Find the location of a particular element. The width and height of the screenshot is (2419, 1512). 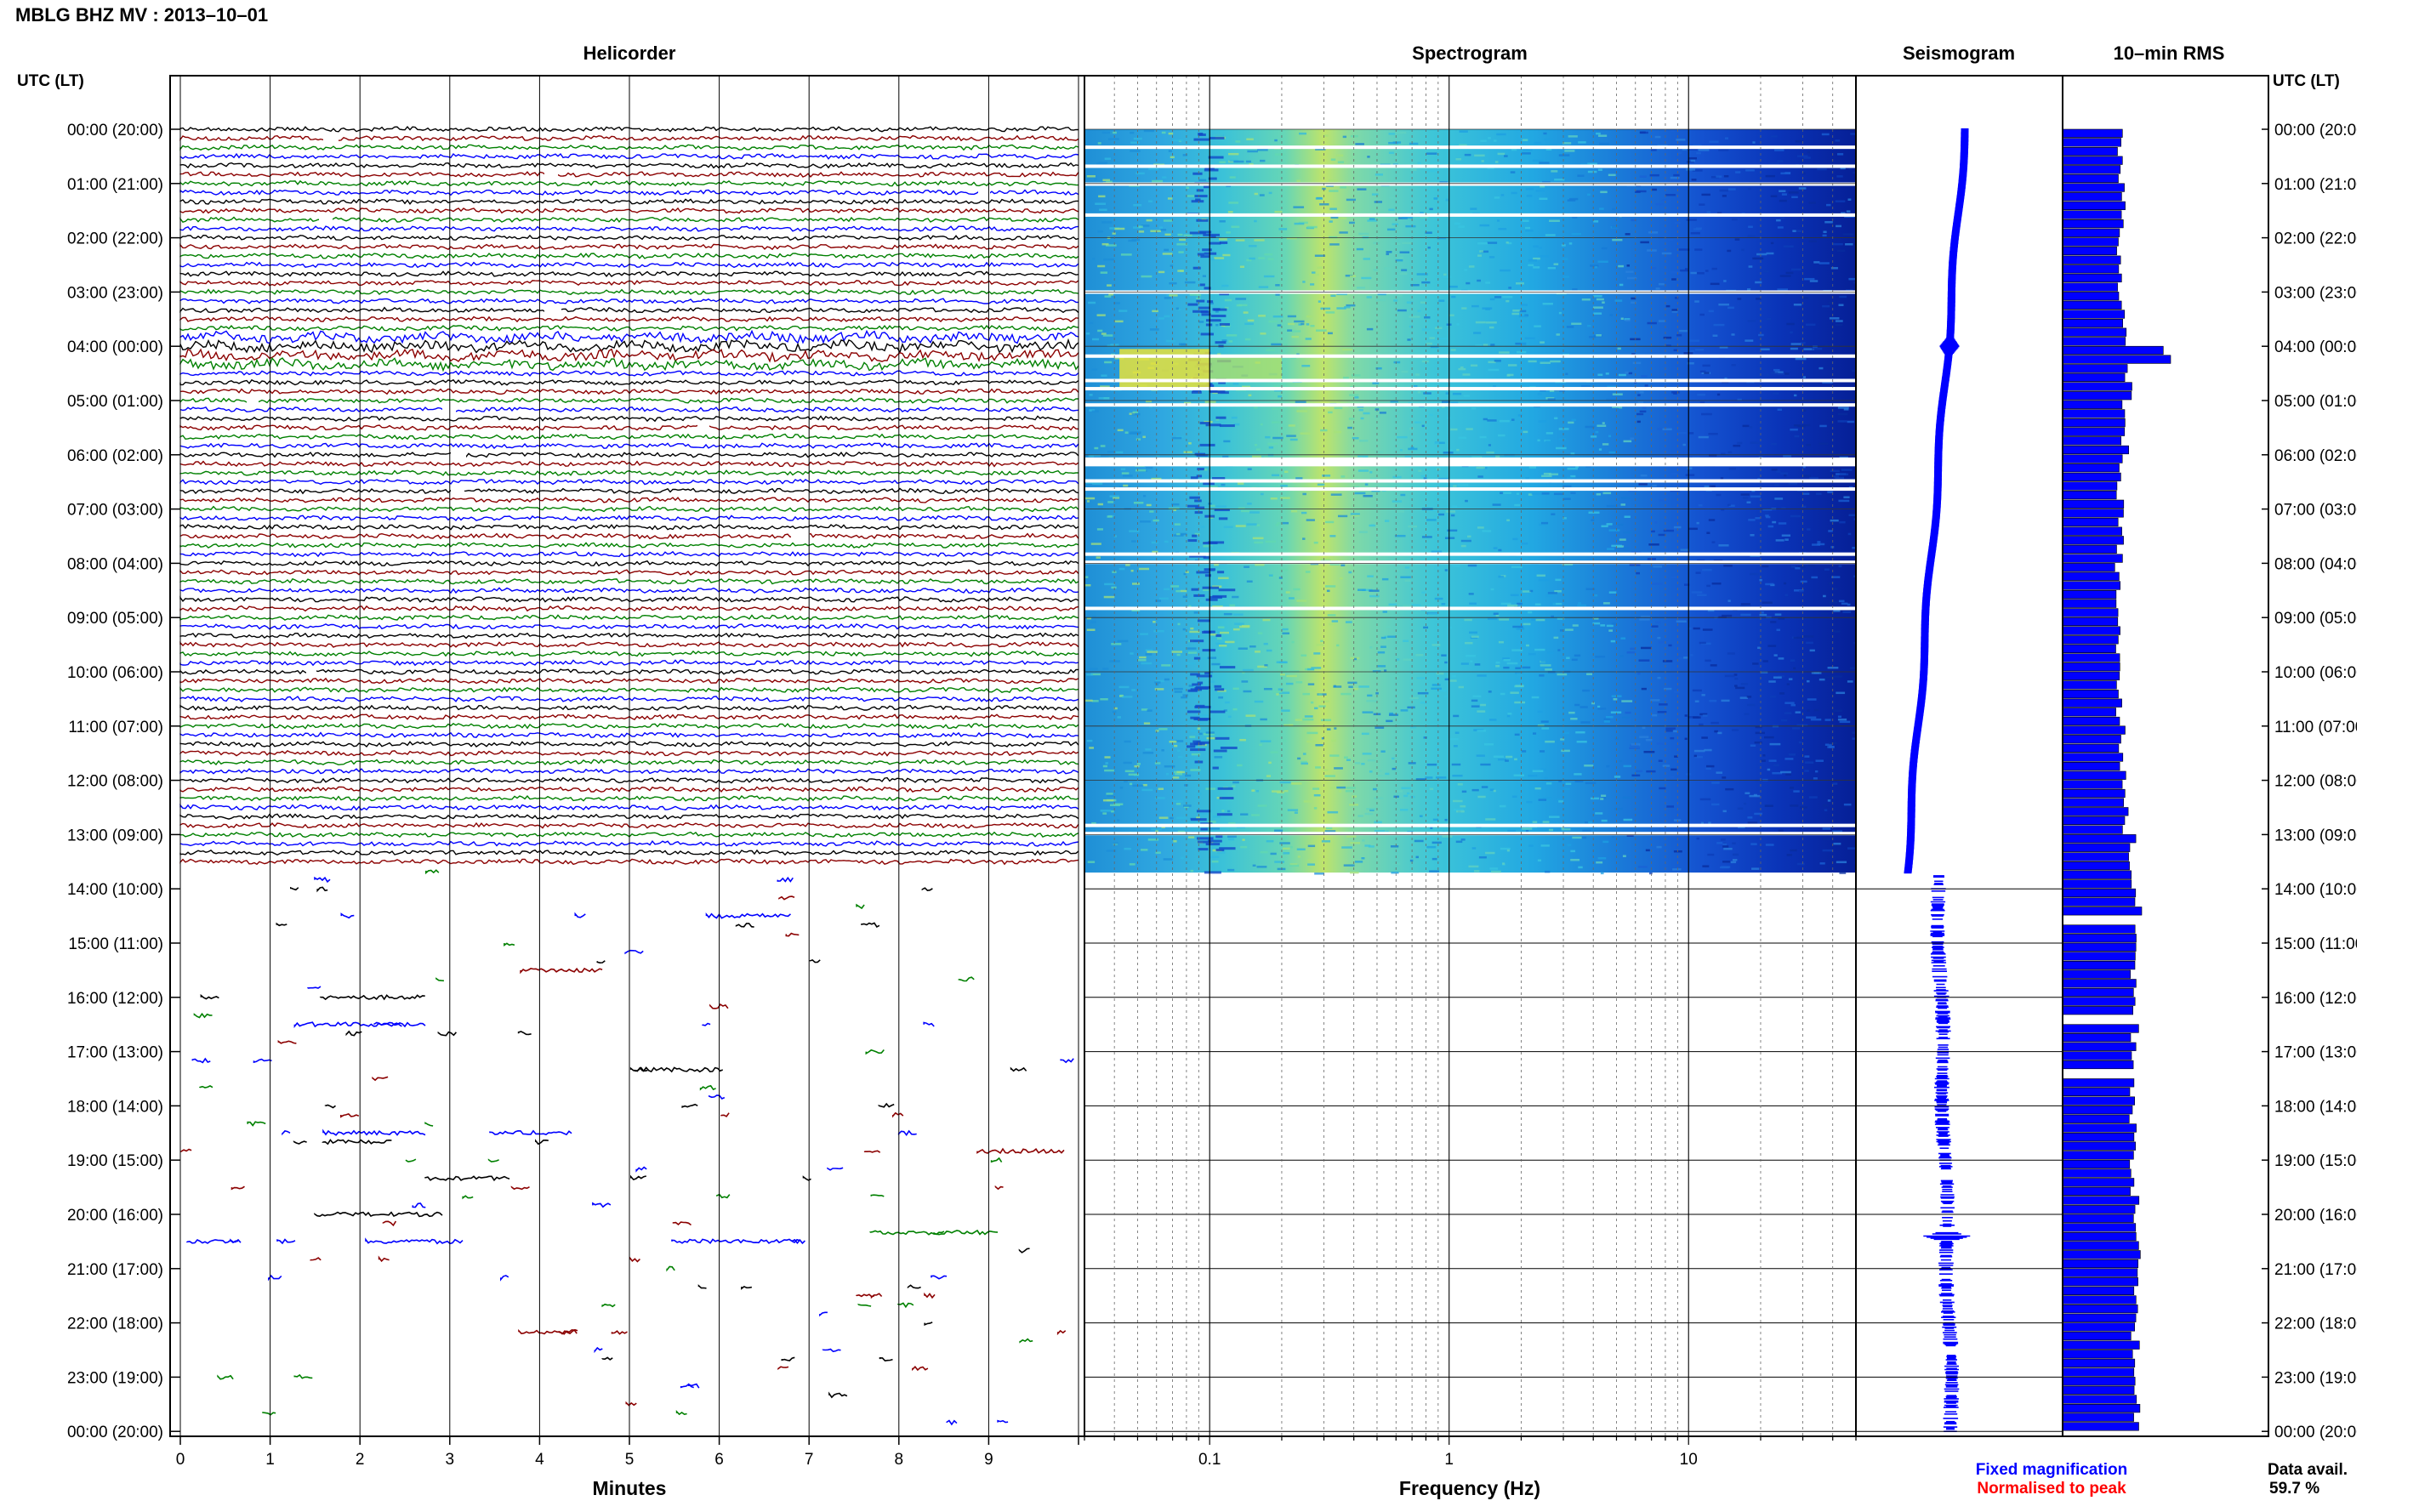

frequency-tick-label: 0.1 is located at coordinates (1209, 1460).